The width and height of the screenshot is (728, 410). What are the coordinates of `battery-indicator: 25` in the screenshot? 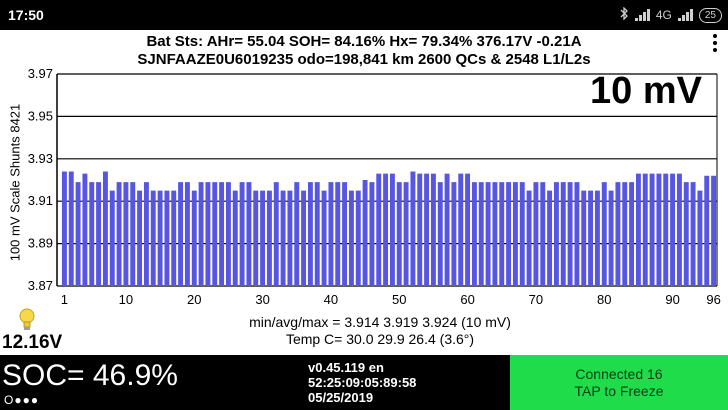 It's located at (710, 15).